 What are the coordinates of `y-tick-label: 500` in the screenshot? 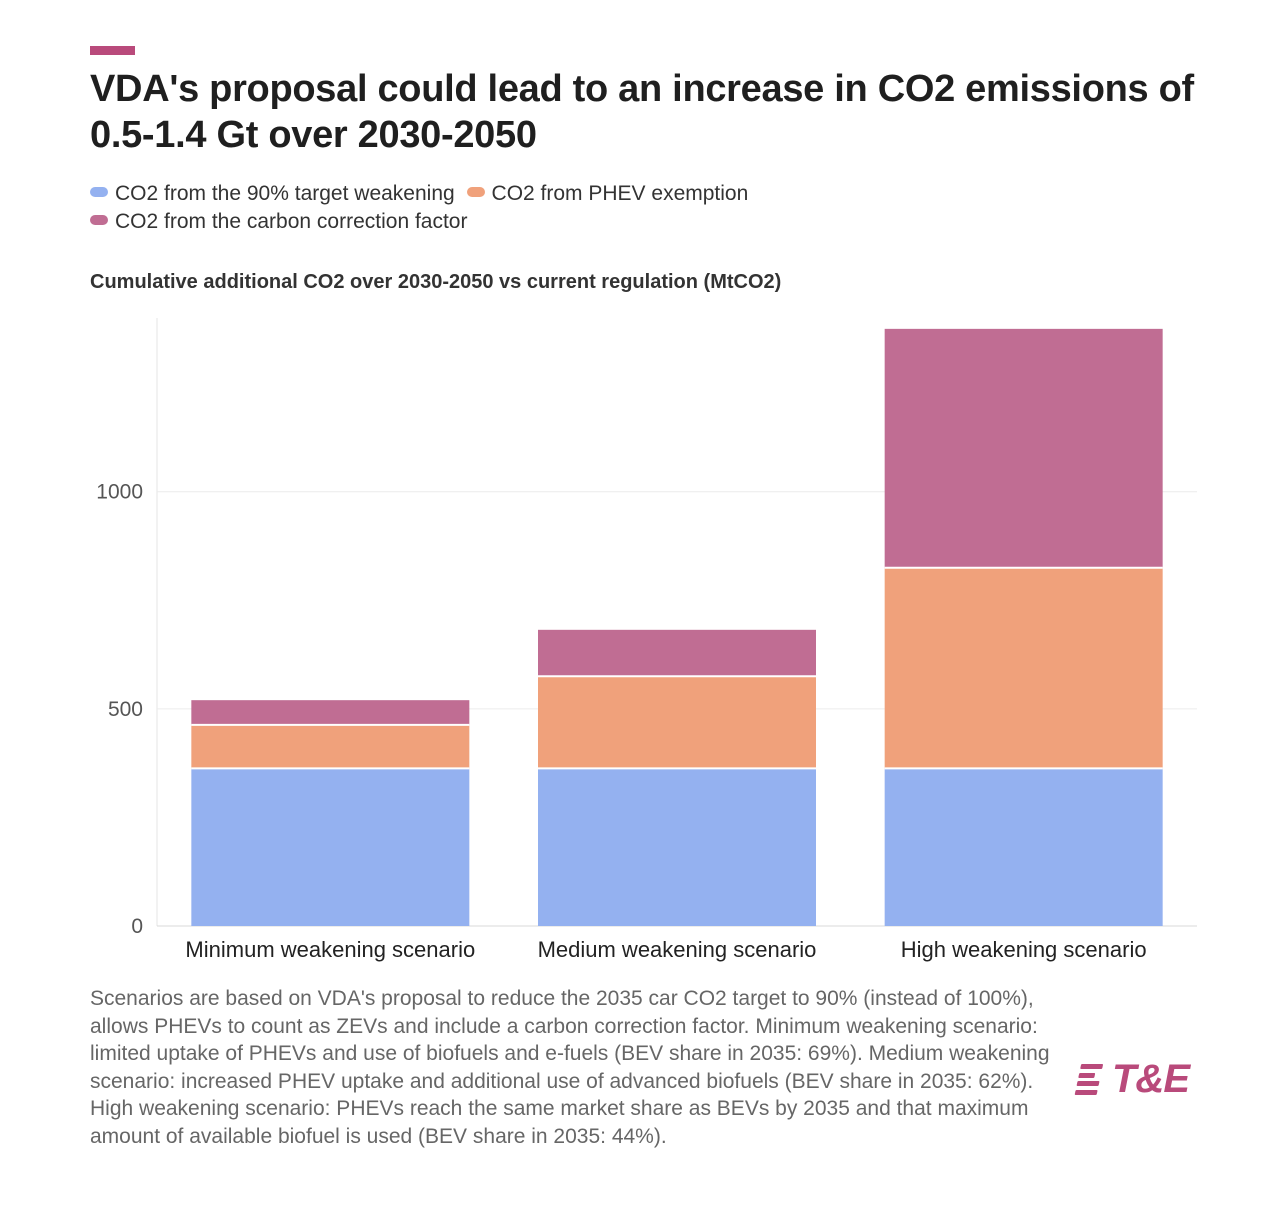 It's located at (125, 709).